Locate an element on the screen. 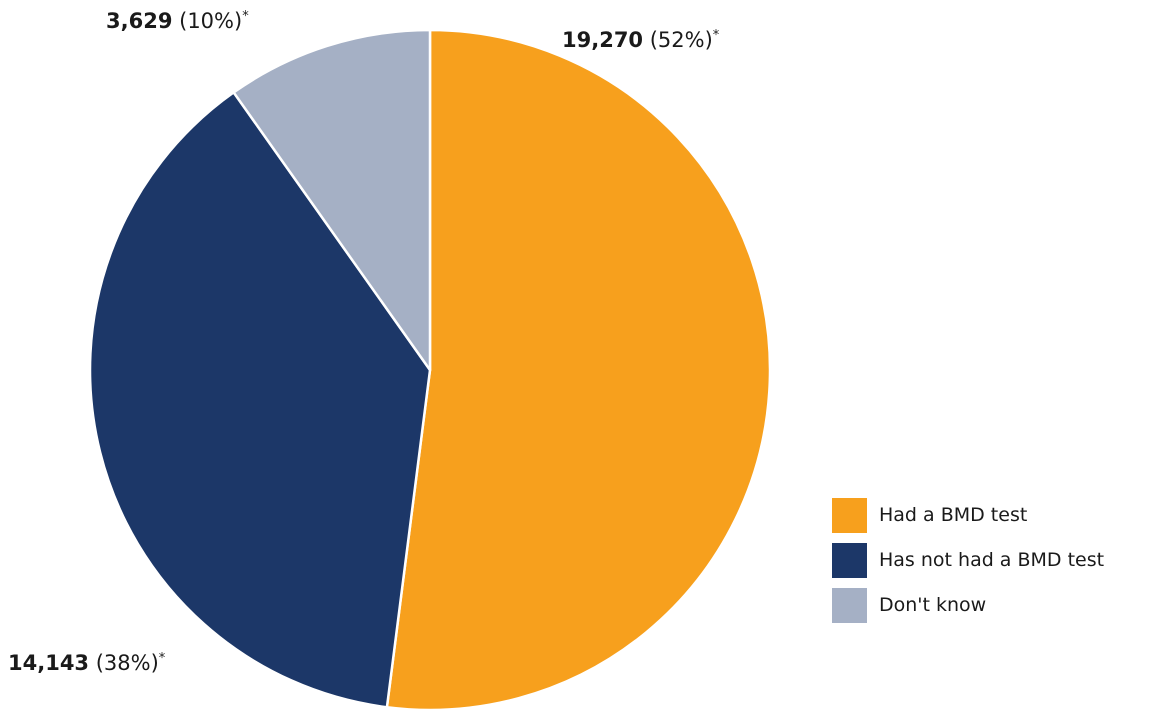 This screenshot has width=1153, height=711. legend-item-dont-know: Don't know is located at coordinates (968, 605).